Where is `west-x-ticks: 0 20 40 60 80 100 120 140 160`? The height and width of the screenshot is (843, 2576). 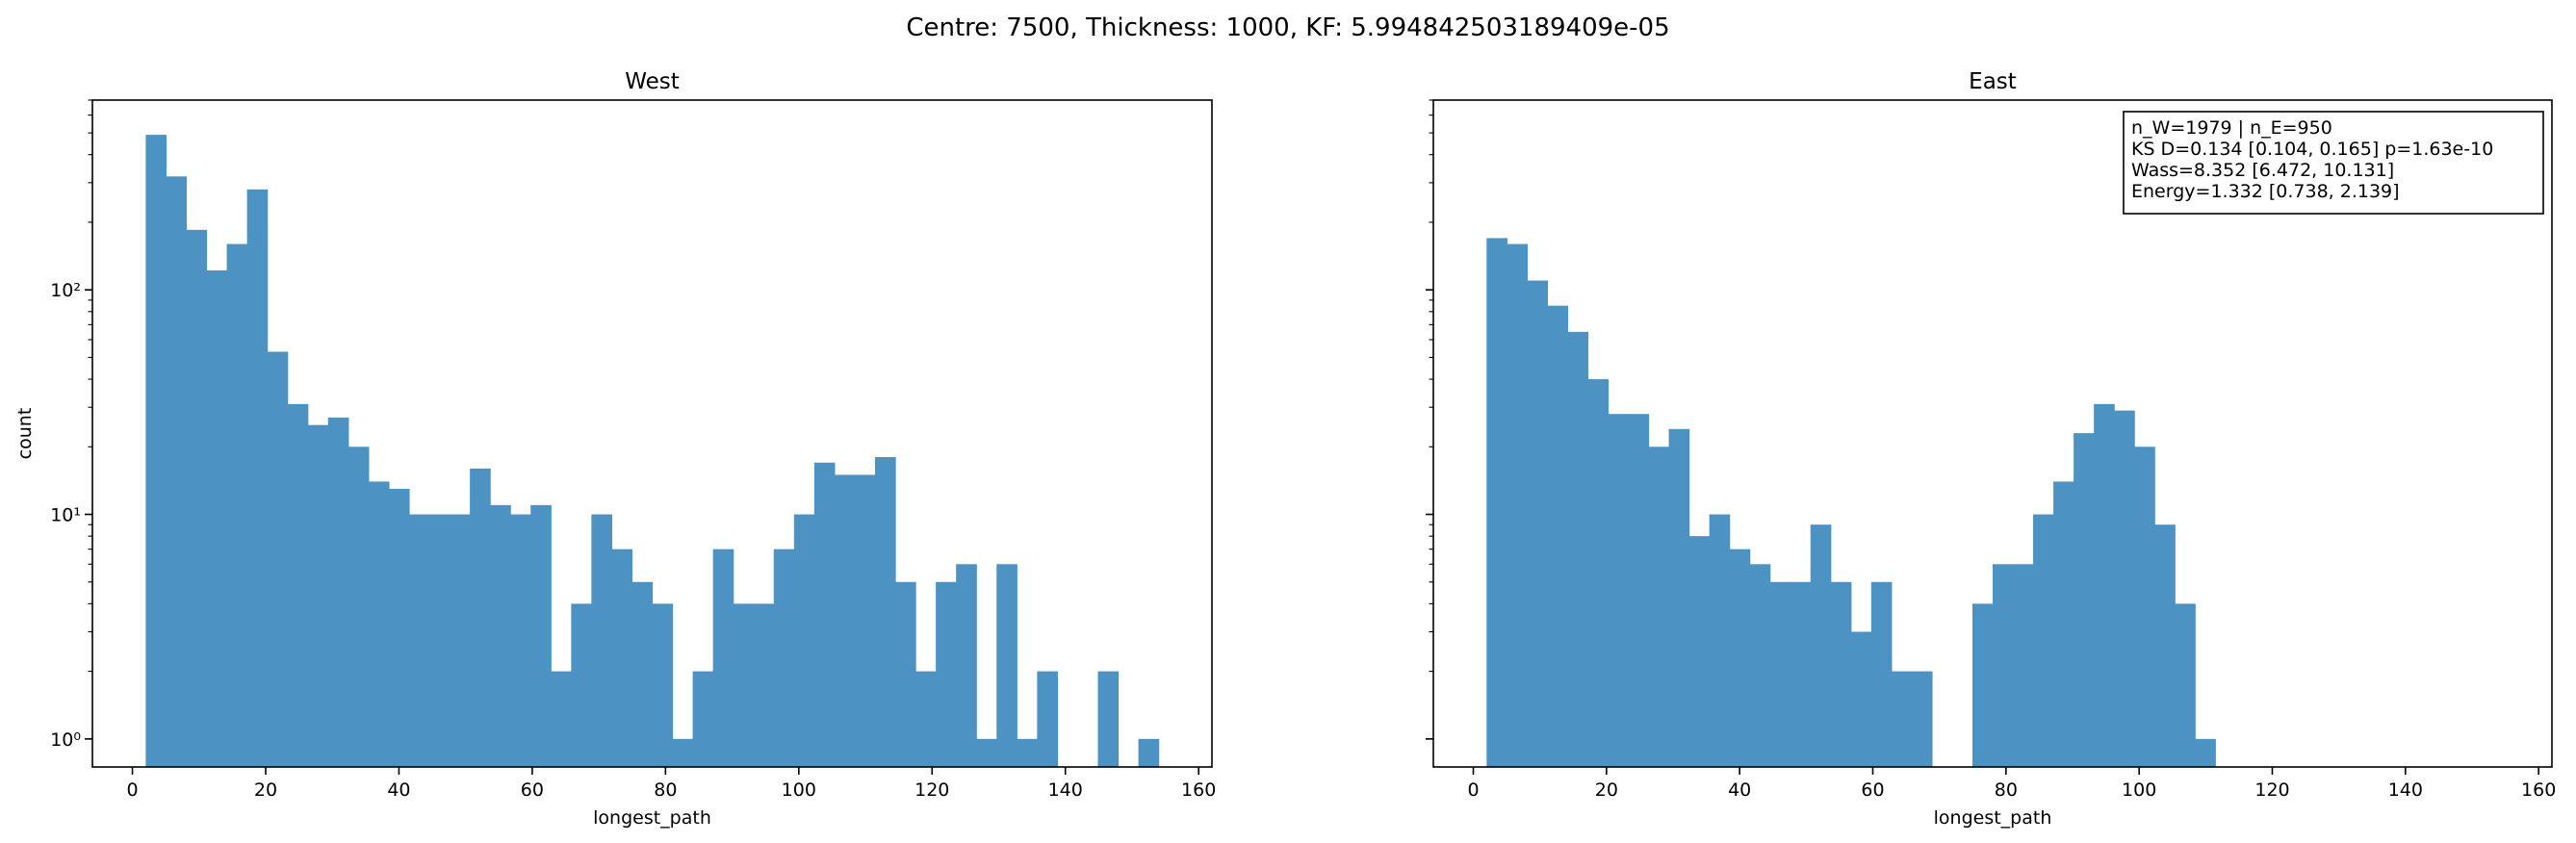
west-x-ticks: 0 20 40 60 80 100 120 140 160 is located at coordinates (671, 784).